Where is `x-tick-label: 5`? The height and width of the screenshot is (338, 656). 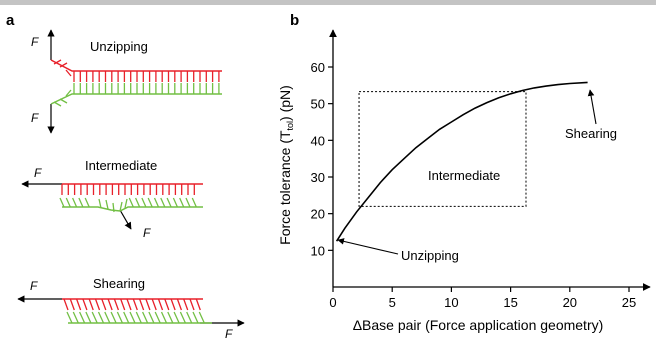 x-tick-label: 5 is located at coordinates (392, 302).